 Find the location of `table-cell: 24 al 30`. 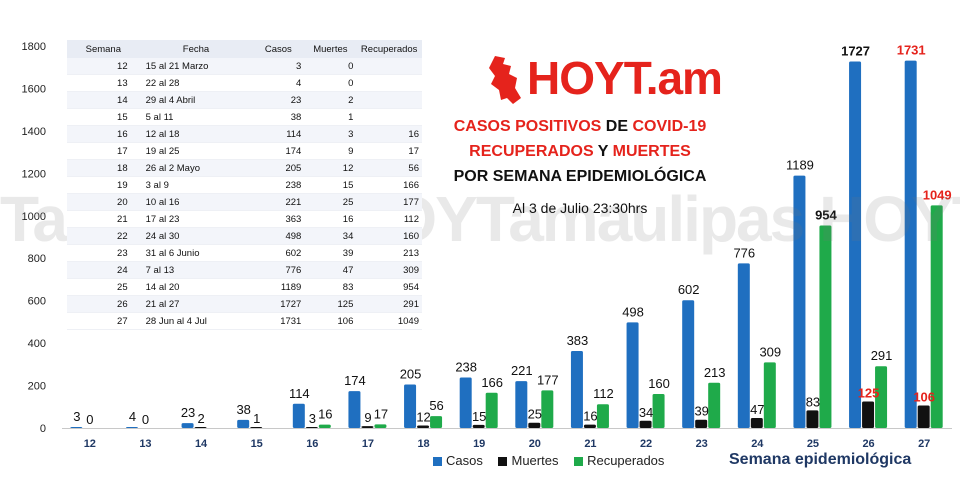

table-cell: 24 al 30 is located at coordinates (196, 236).